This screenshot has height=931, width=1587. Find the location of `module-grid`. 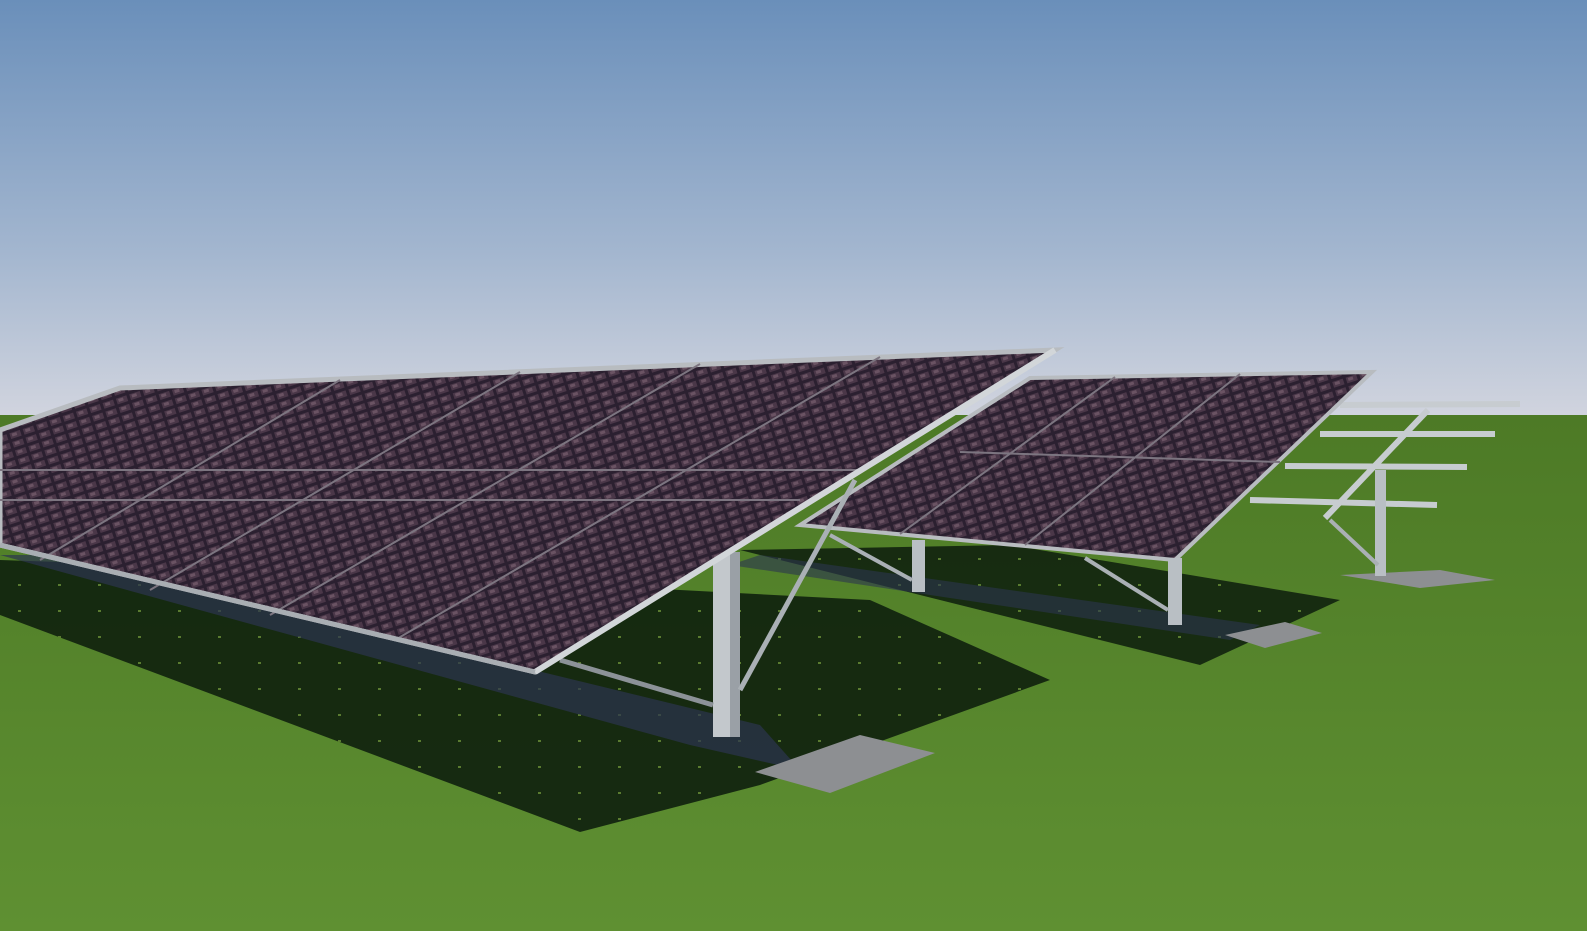

module-grid is located at coordinates (1090, 459).